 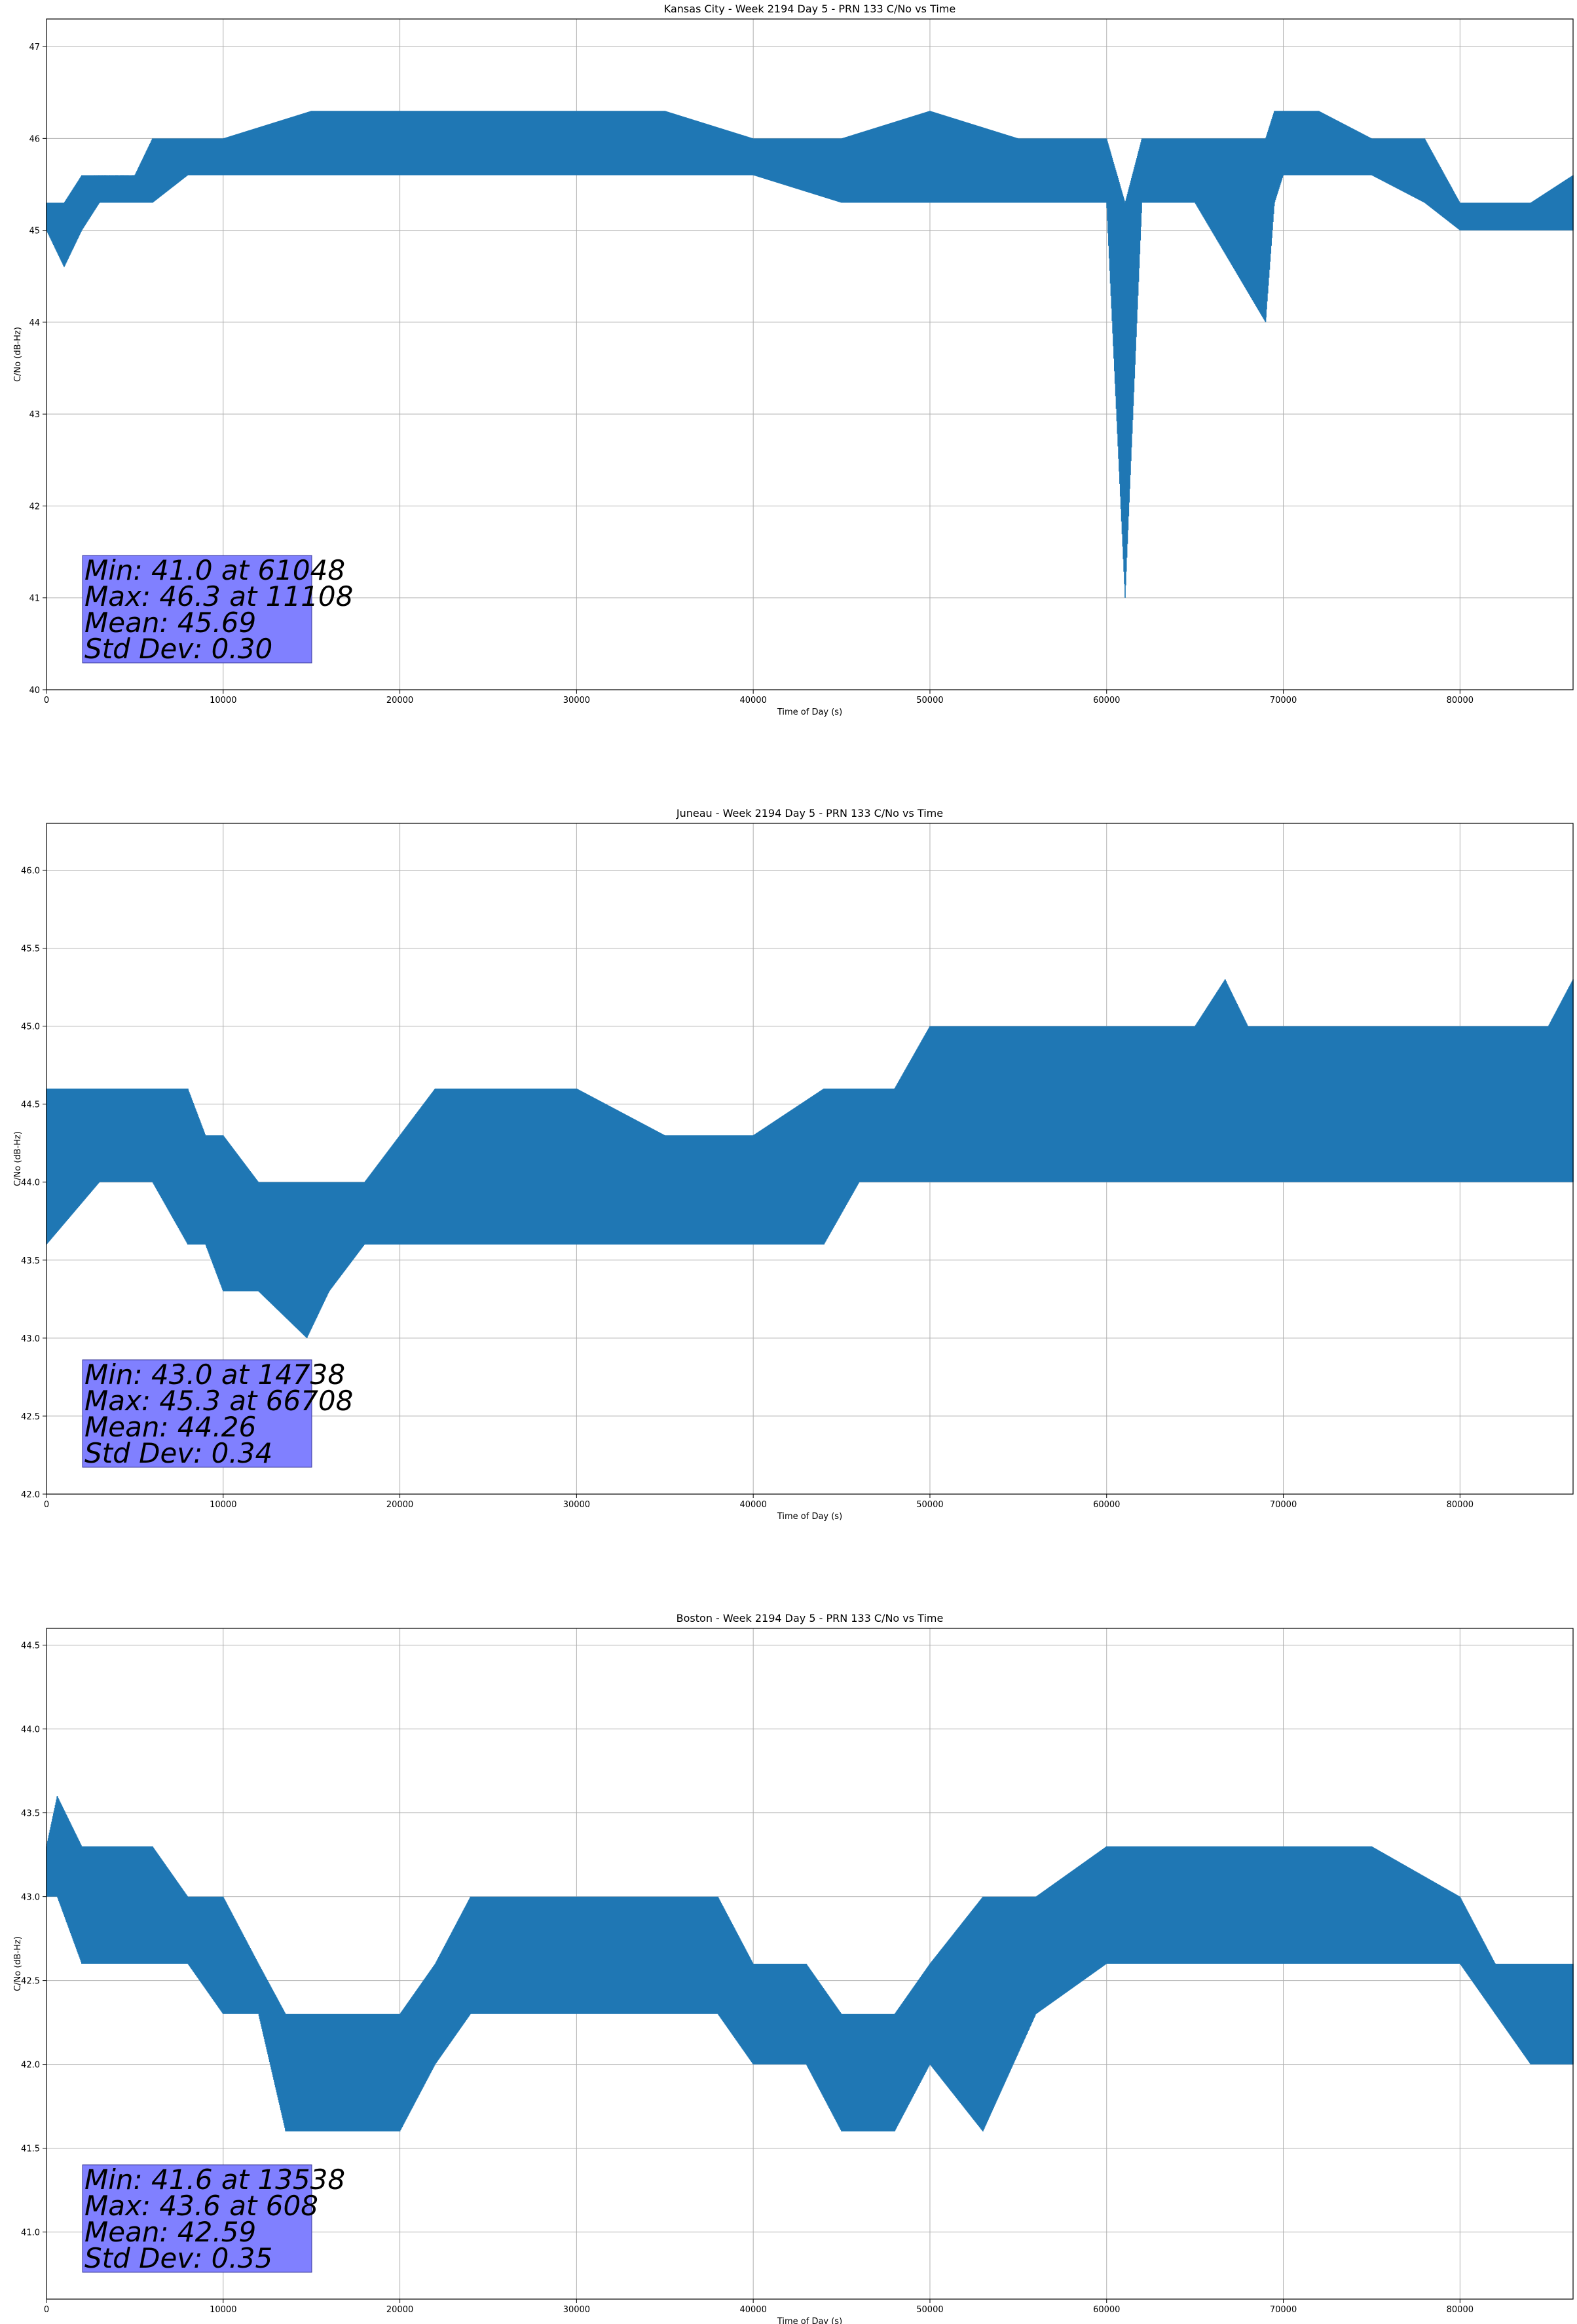 I want to click on stat-min: Min: 43.0 at 14738, so click(x=214, y=1375).